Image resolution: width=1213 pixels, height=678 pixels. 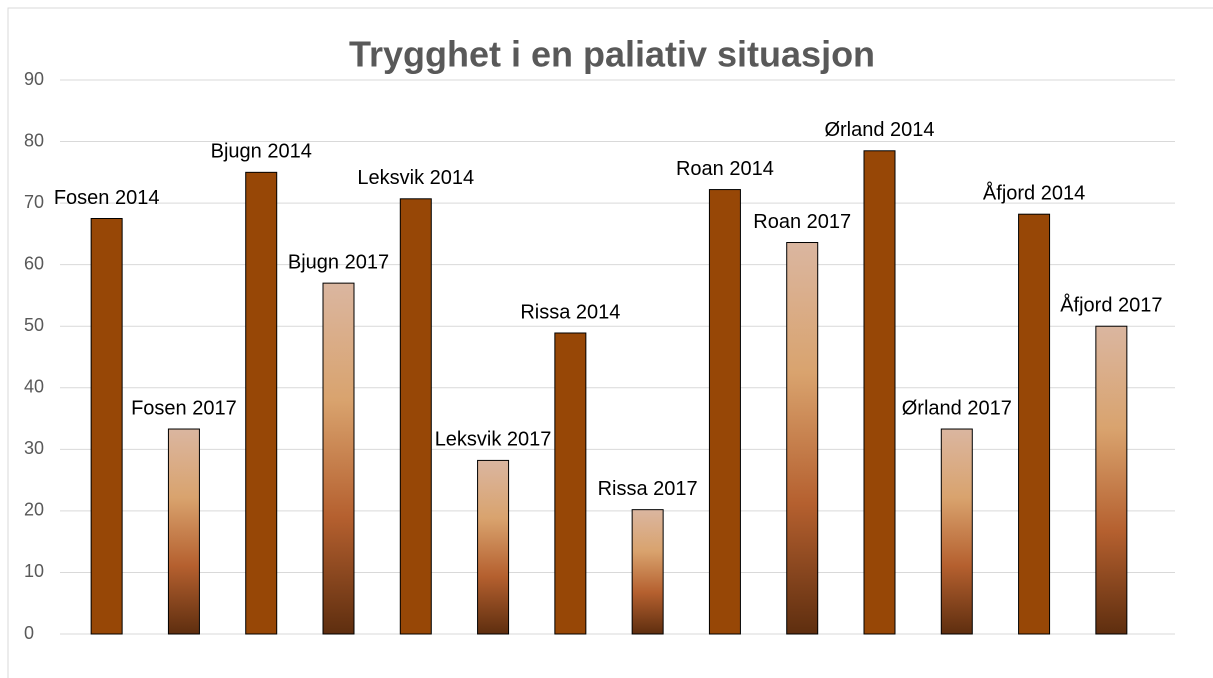 I want to click on data-label: Fosen 2014, so click(x=107, y=198).